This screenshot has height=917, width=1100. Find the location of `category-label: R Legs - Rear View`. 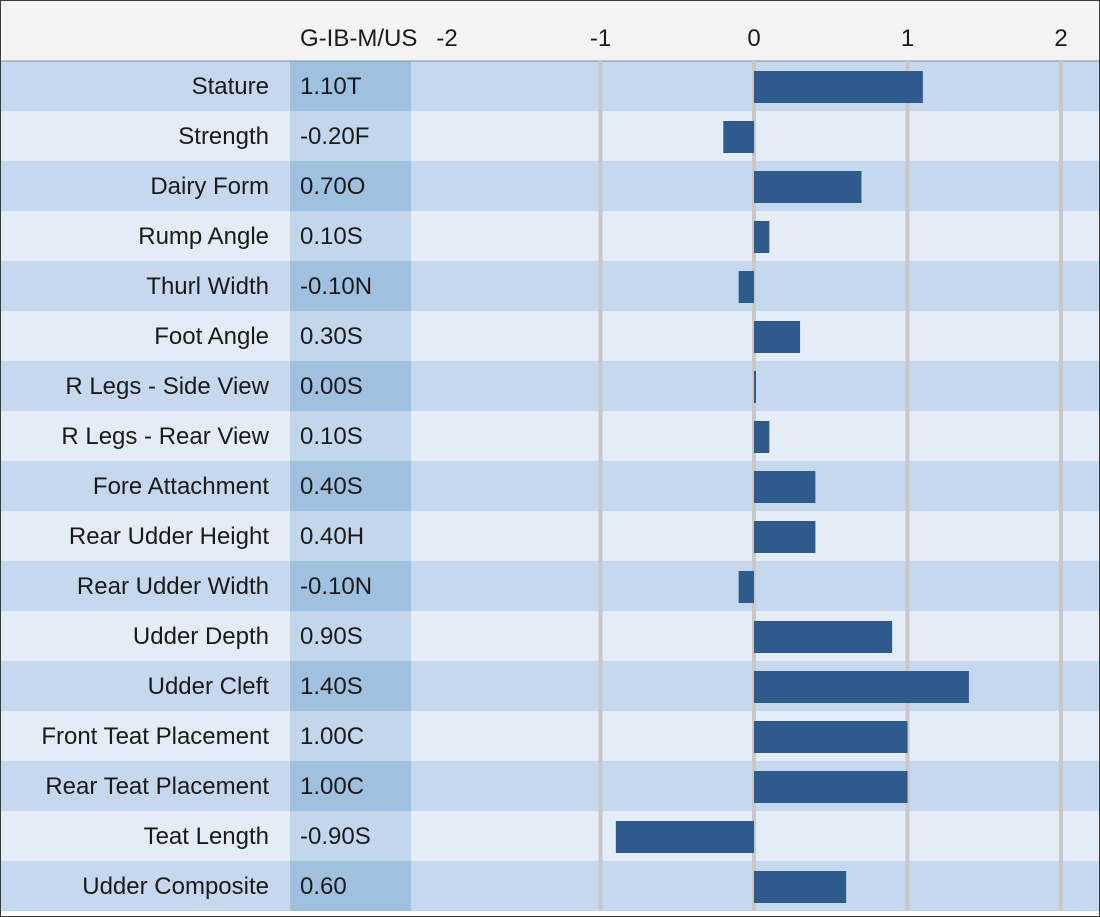

category-label: R Legs - Rear View is located at coordinates (165, 436).